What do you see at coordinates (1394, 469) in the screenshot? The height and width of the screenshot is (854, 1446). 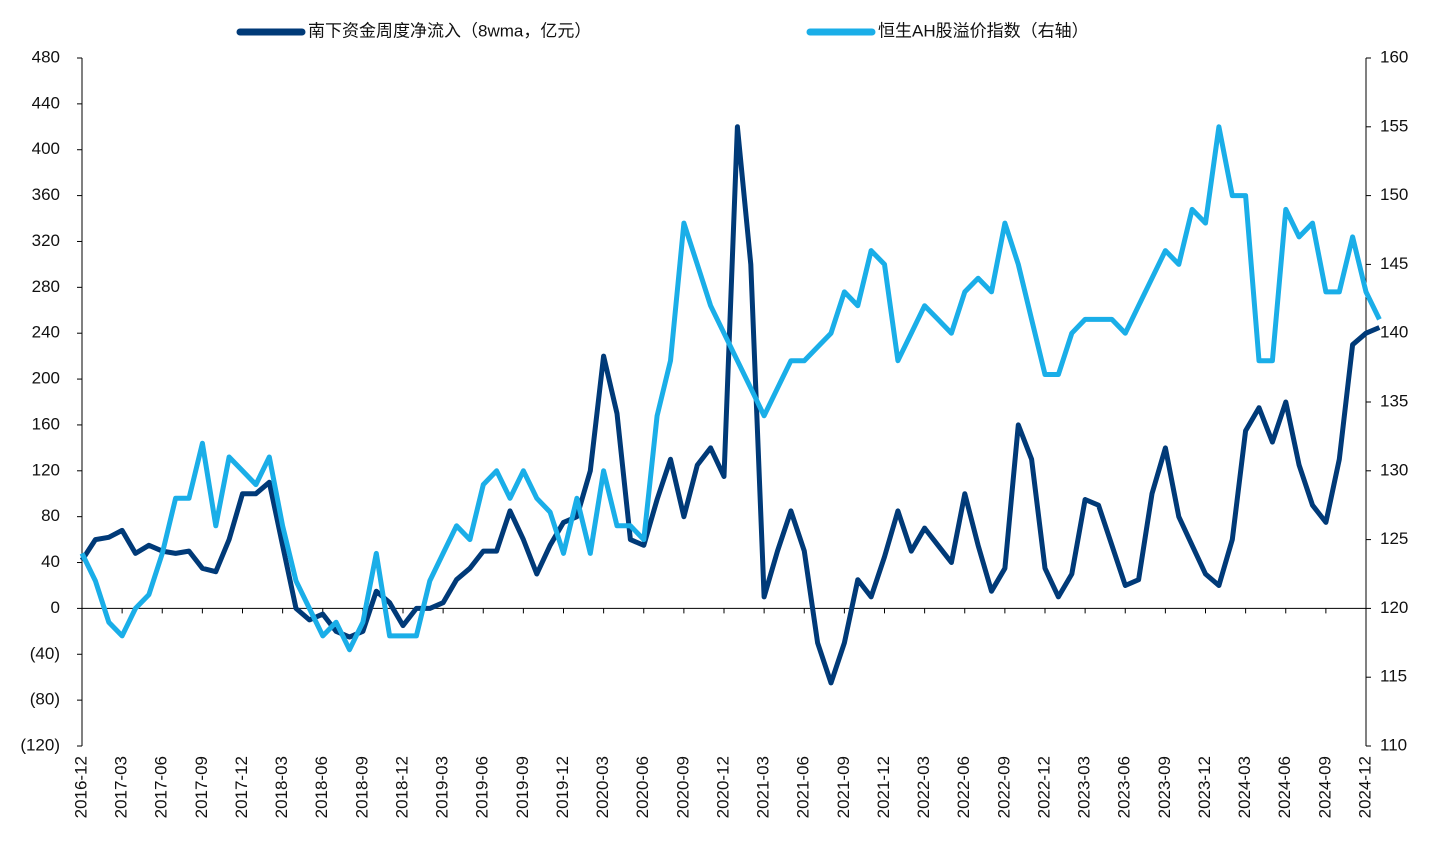 I see `y2-tick-label: 130` at bounding box center [1394, 469].